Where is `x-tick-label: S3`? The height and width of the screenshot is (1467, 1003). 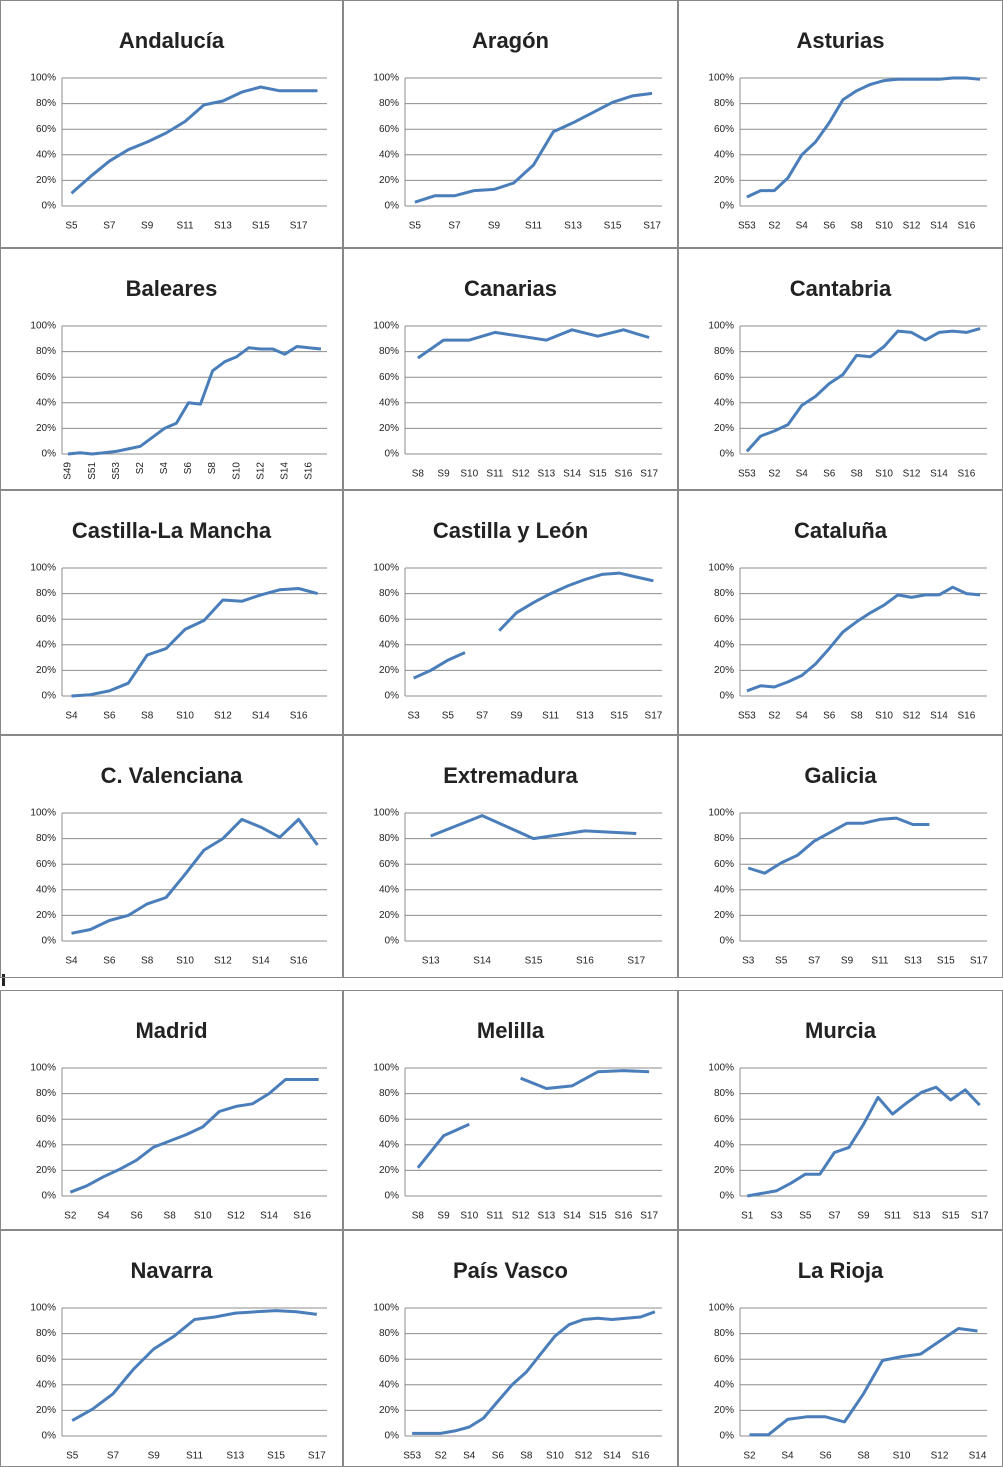
x-tick-label: S3 is located at coordinates (776, 1216).